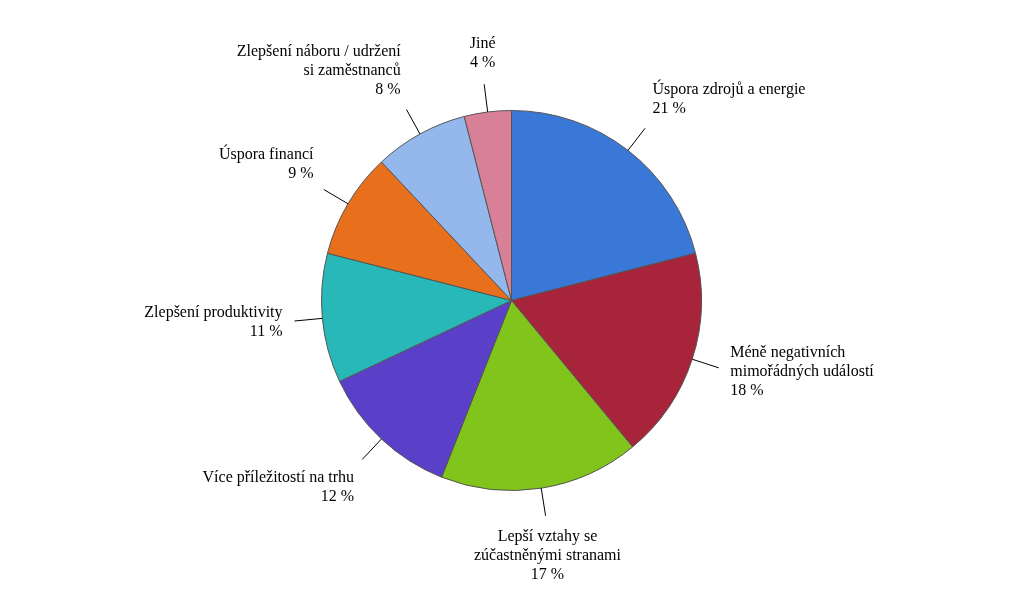  Describe the element at coordinates (278, 476) in the screenshot. I see `slice-label: Více příležitostí na trhu` at that location.